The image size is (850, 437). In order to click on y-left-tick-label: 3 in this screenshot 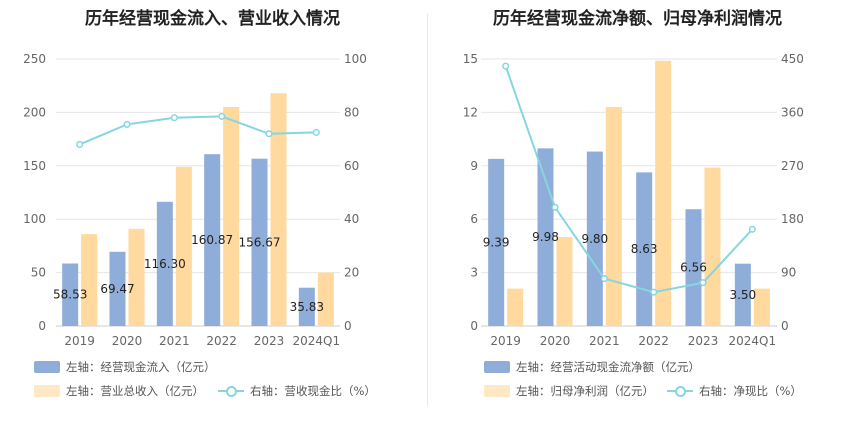, I will do `click(474, 273)`.